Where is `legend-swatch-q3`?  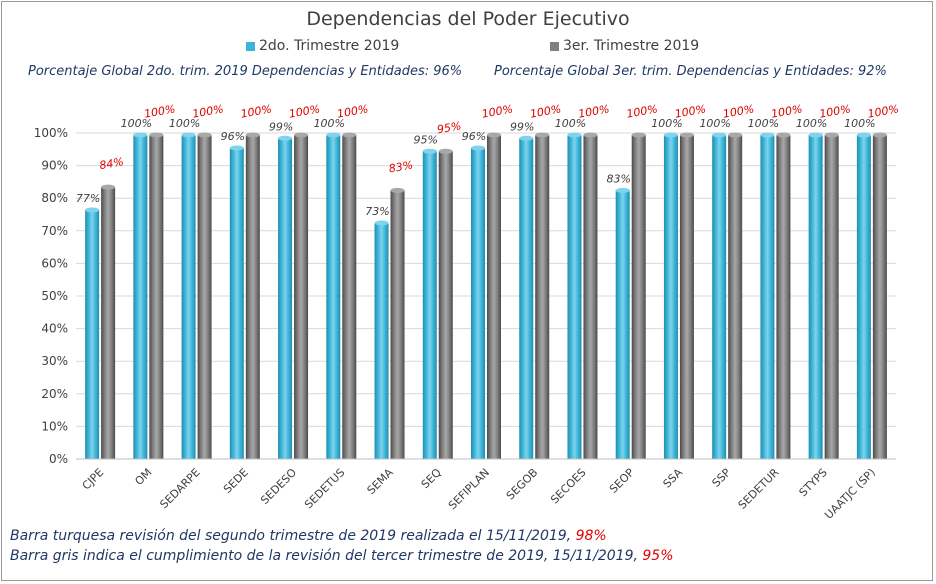
legend-swatch-q3 is located at coordinates (554, 46).